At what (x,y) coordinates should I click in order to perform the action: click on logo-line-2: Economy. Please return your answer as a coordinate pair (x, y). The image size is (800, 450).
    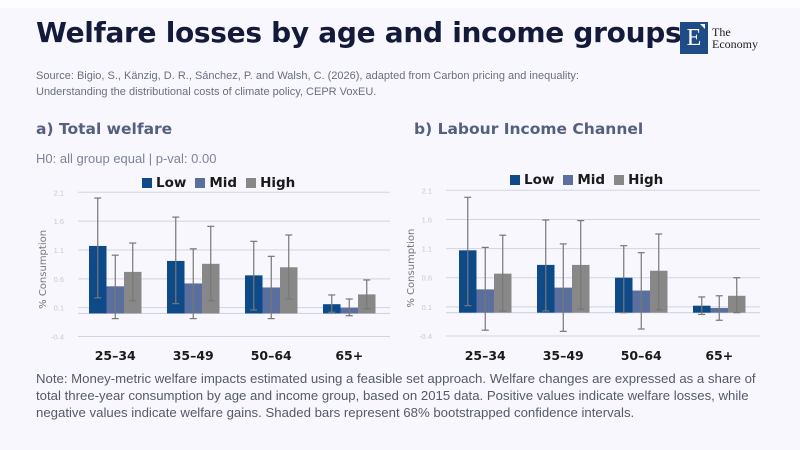
    Looking at the image, I should click on (735, 44).